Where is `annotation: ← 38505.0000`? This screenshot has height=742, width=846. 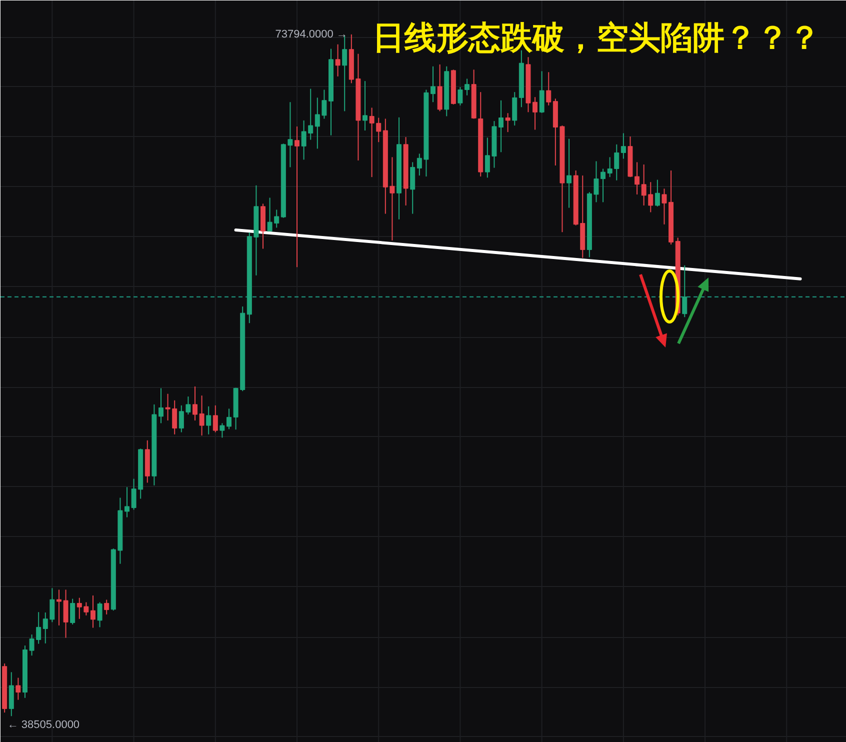
annotation: ← 38505.0000 is located at coordinates (43, 725).